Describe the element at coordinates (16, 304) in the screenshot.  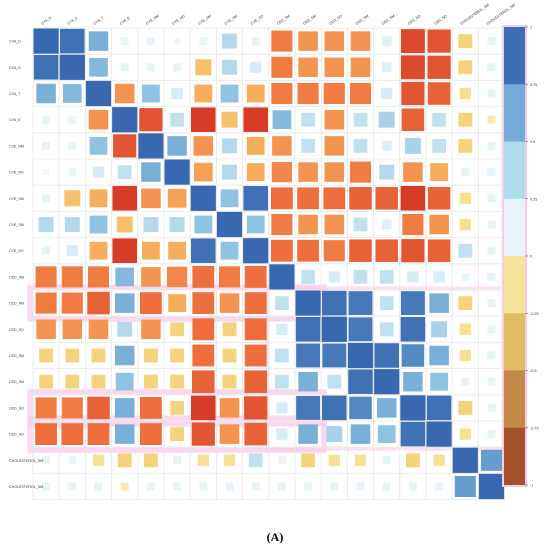
I see `row-label: CED_AM` at that location.